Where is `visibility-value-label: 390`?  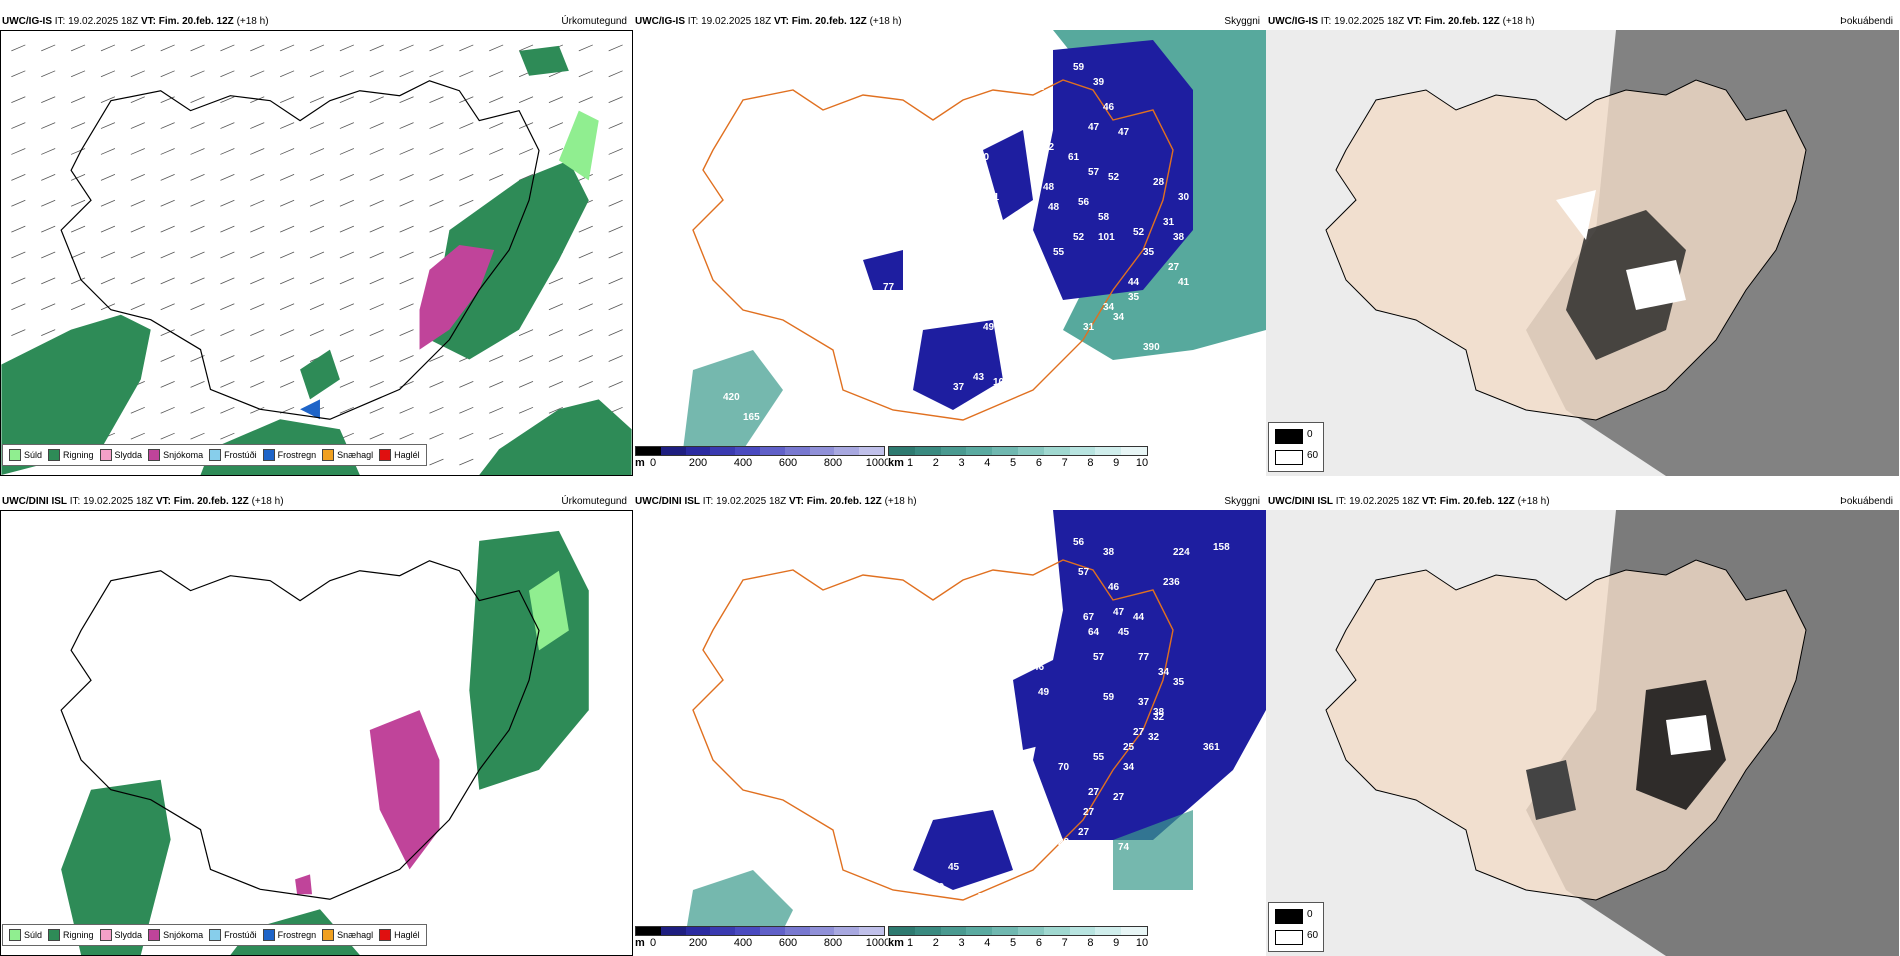 visibility-value-label: 390 is located at coordinates (1151, 347).